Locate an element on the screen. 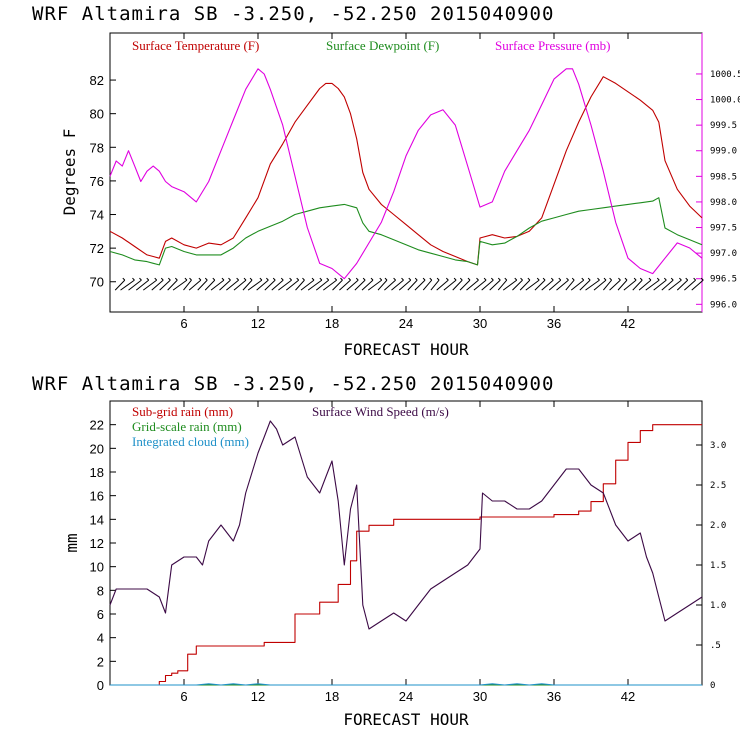 The image size is (740, 740). legend-surface-dewpoint: Surface Dewpoint (F) is located at coordinates (382, 45).